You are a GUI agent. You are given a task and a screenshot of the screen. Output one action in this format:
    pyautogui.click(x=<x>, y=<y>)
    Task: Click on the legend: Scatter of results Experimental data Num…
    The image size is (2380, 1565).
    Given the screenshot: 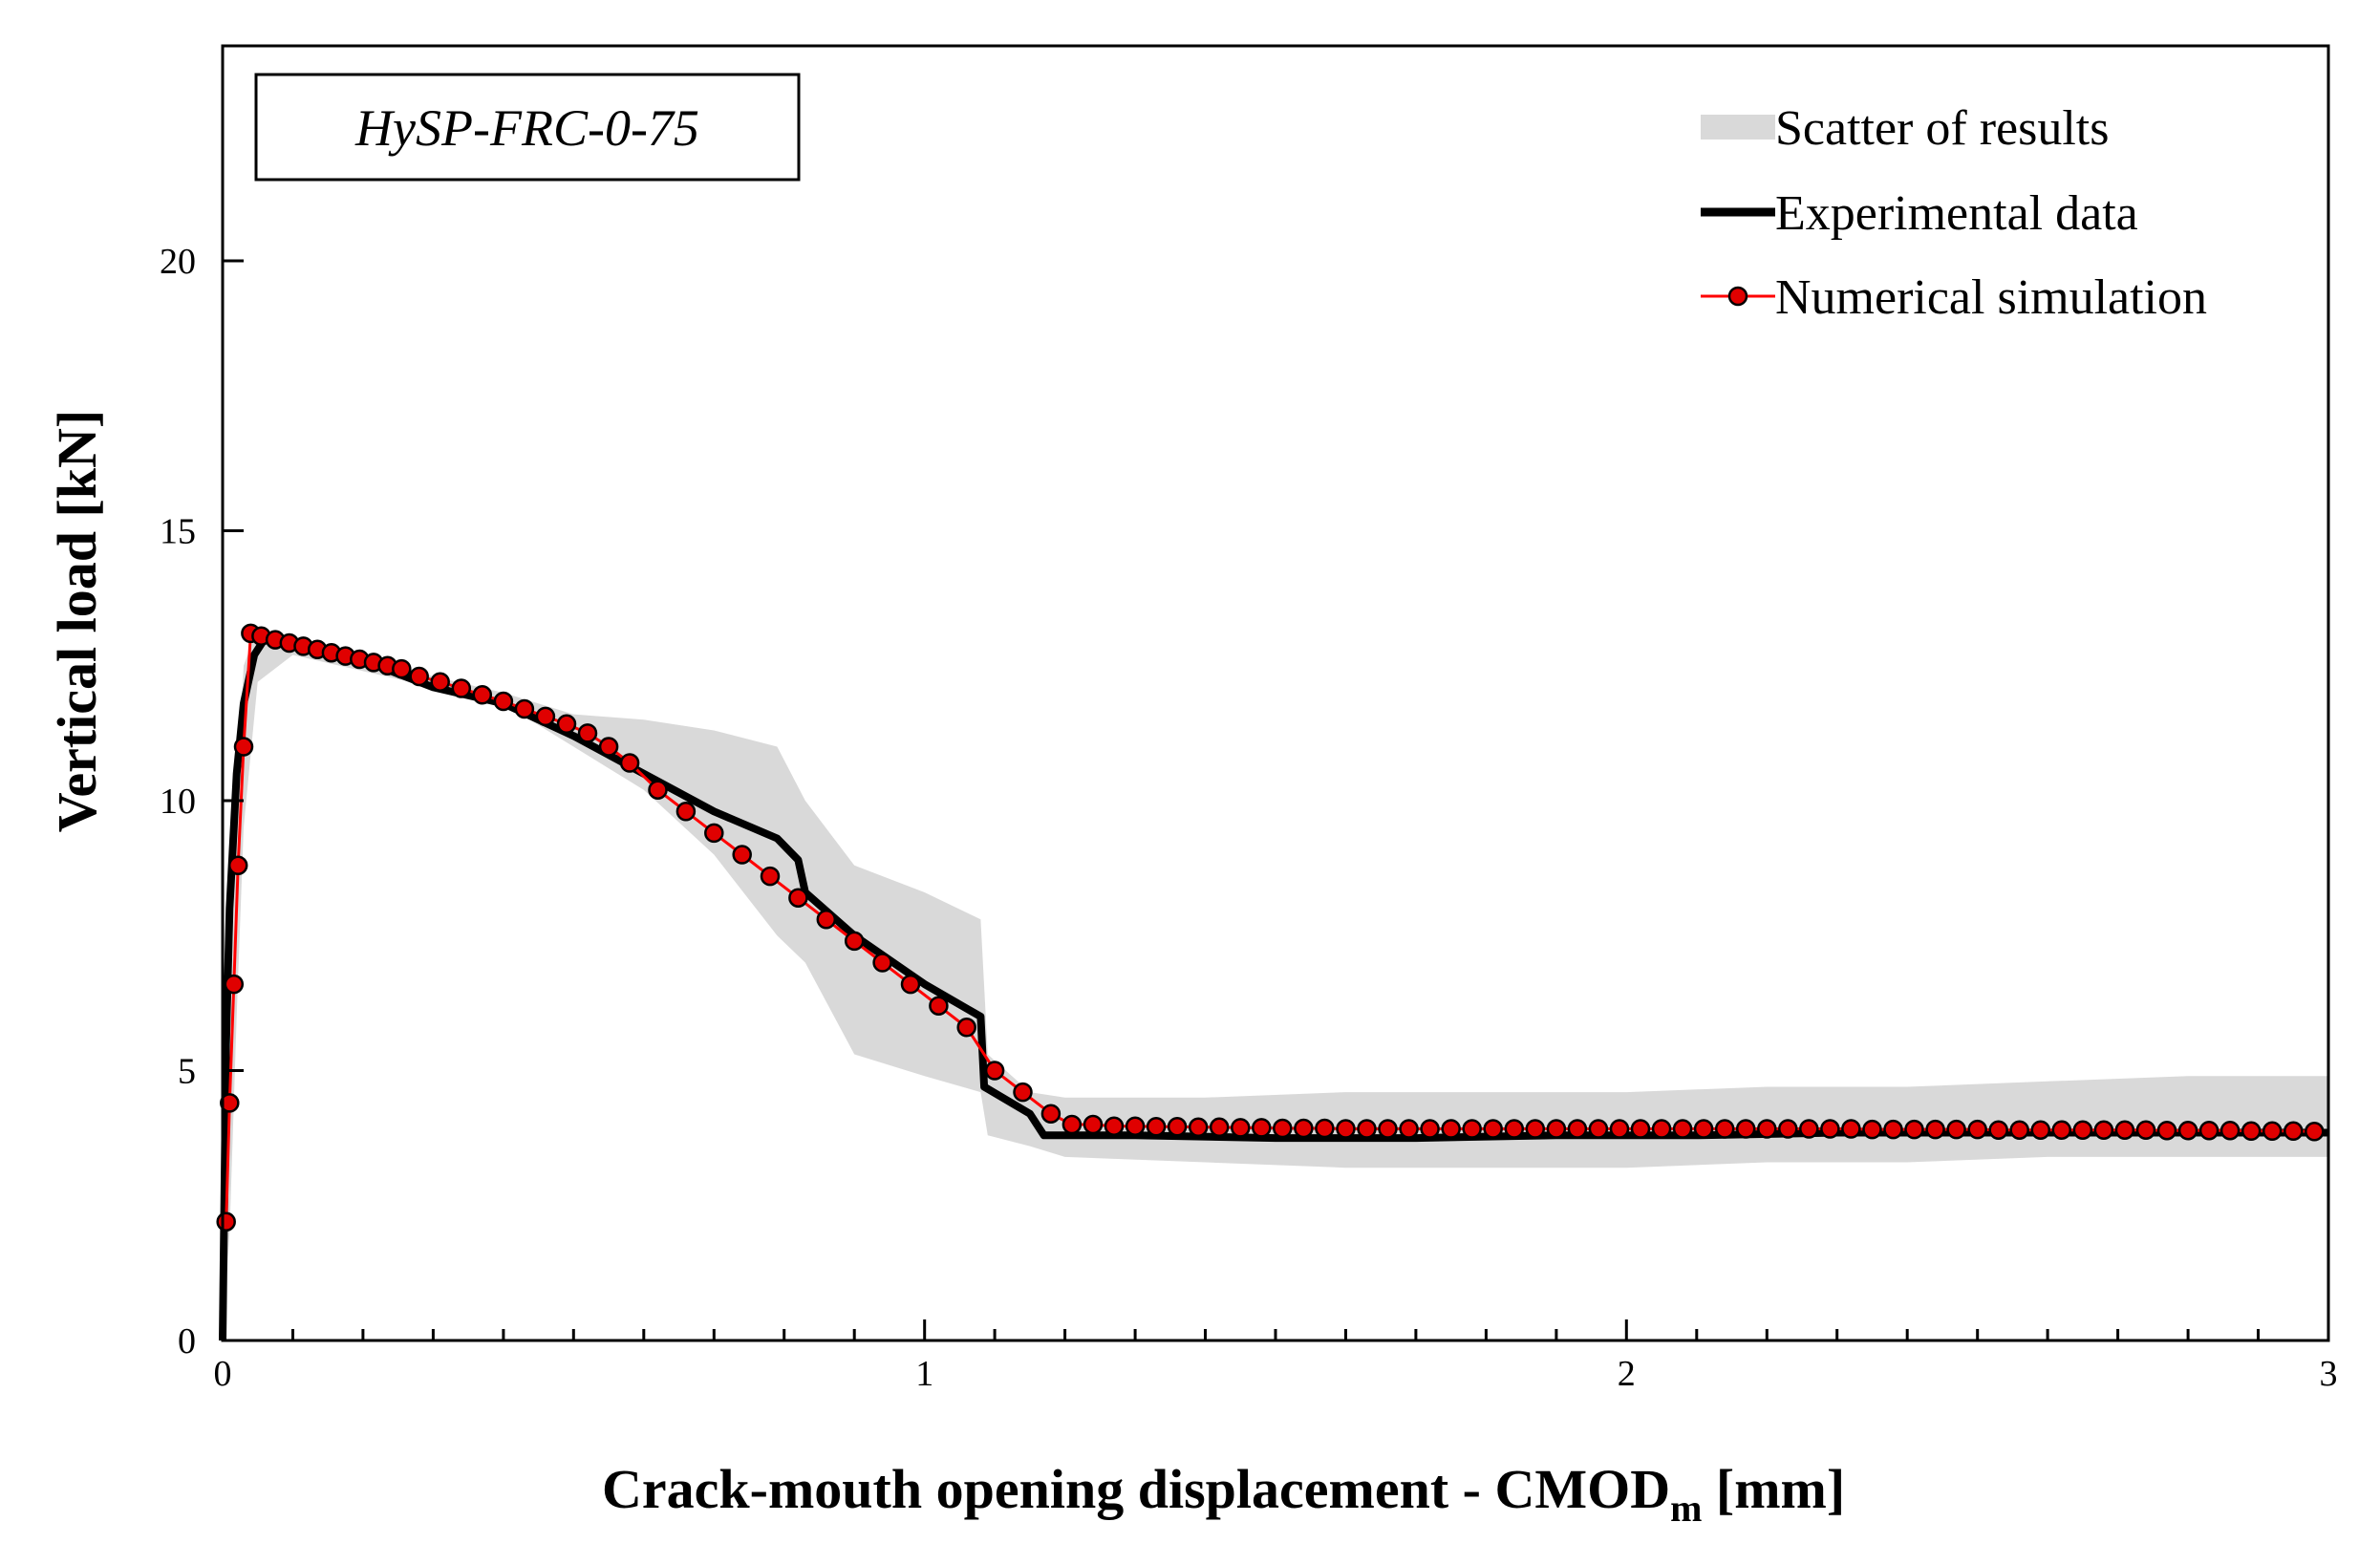 What is the action you would take?
    pyautogui.click(x=1954, y=213)
    